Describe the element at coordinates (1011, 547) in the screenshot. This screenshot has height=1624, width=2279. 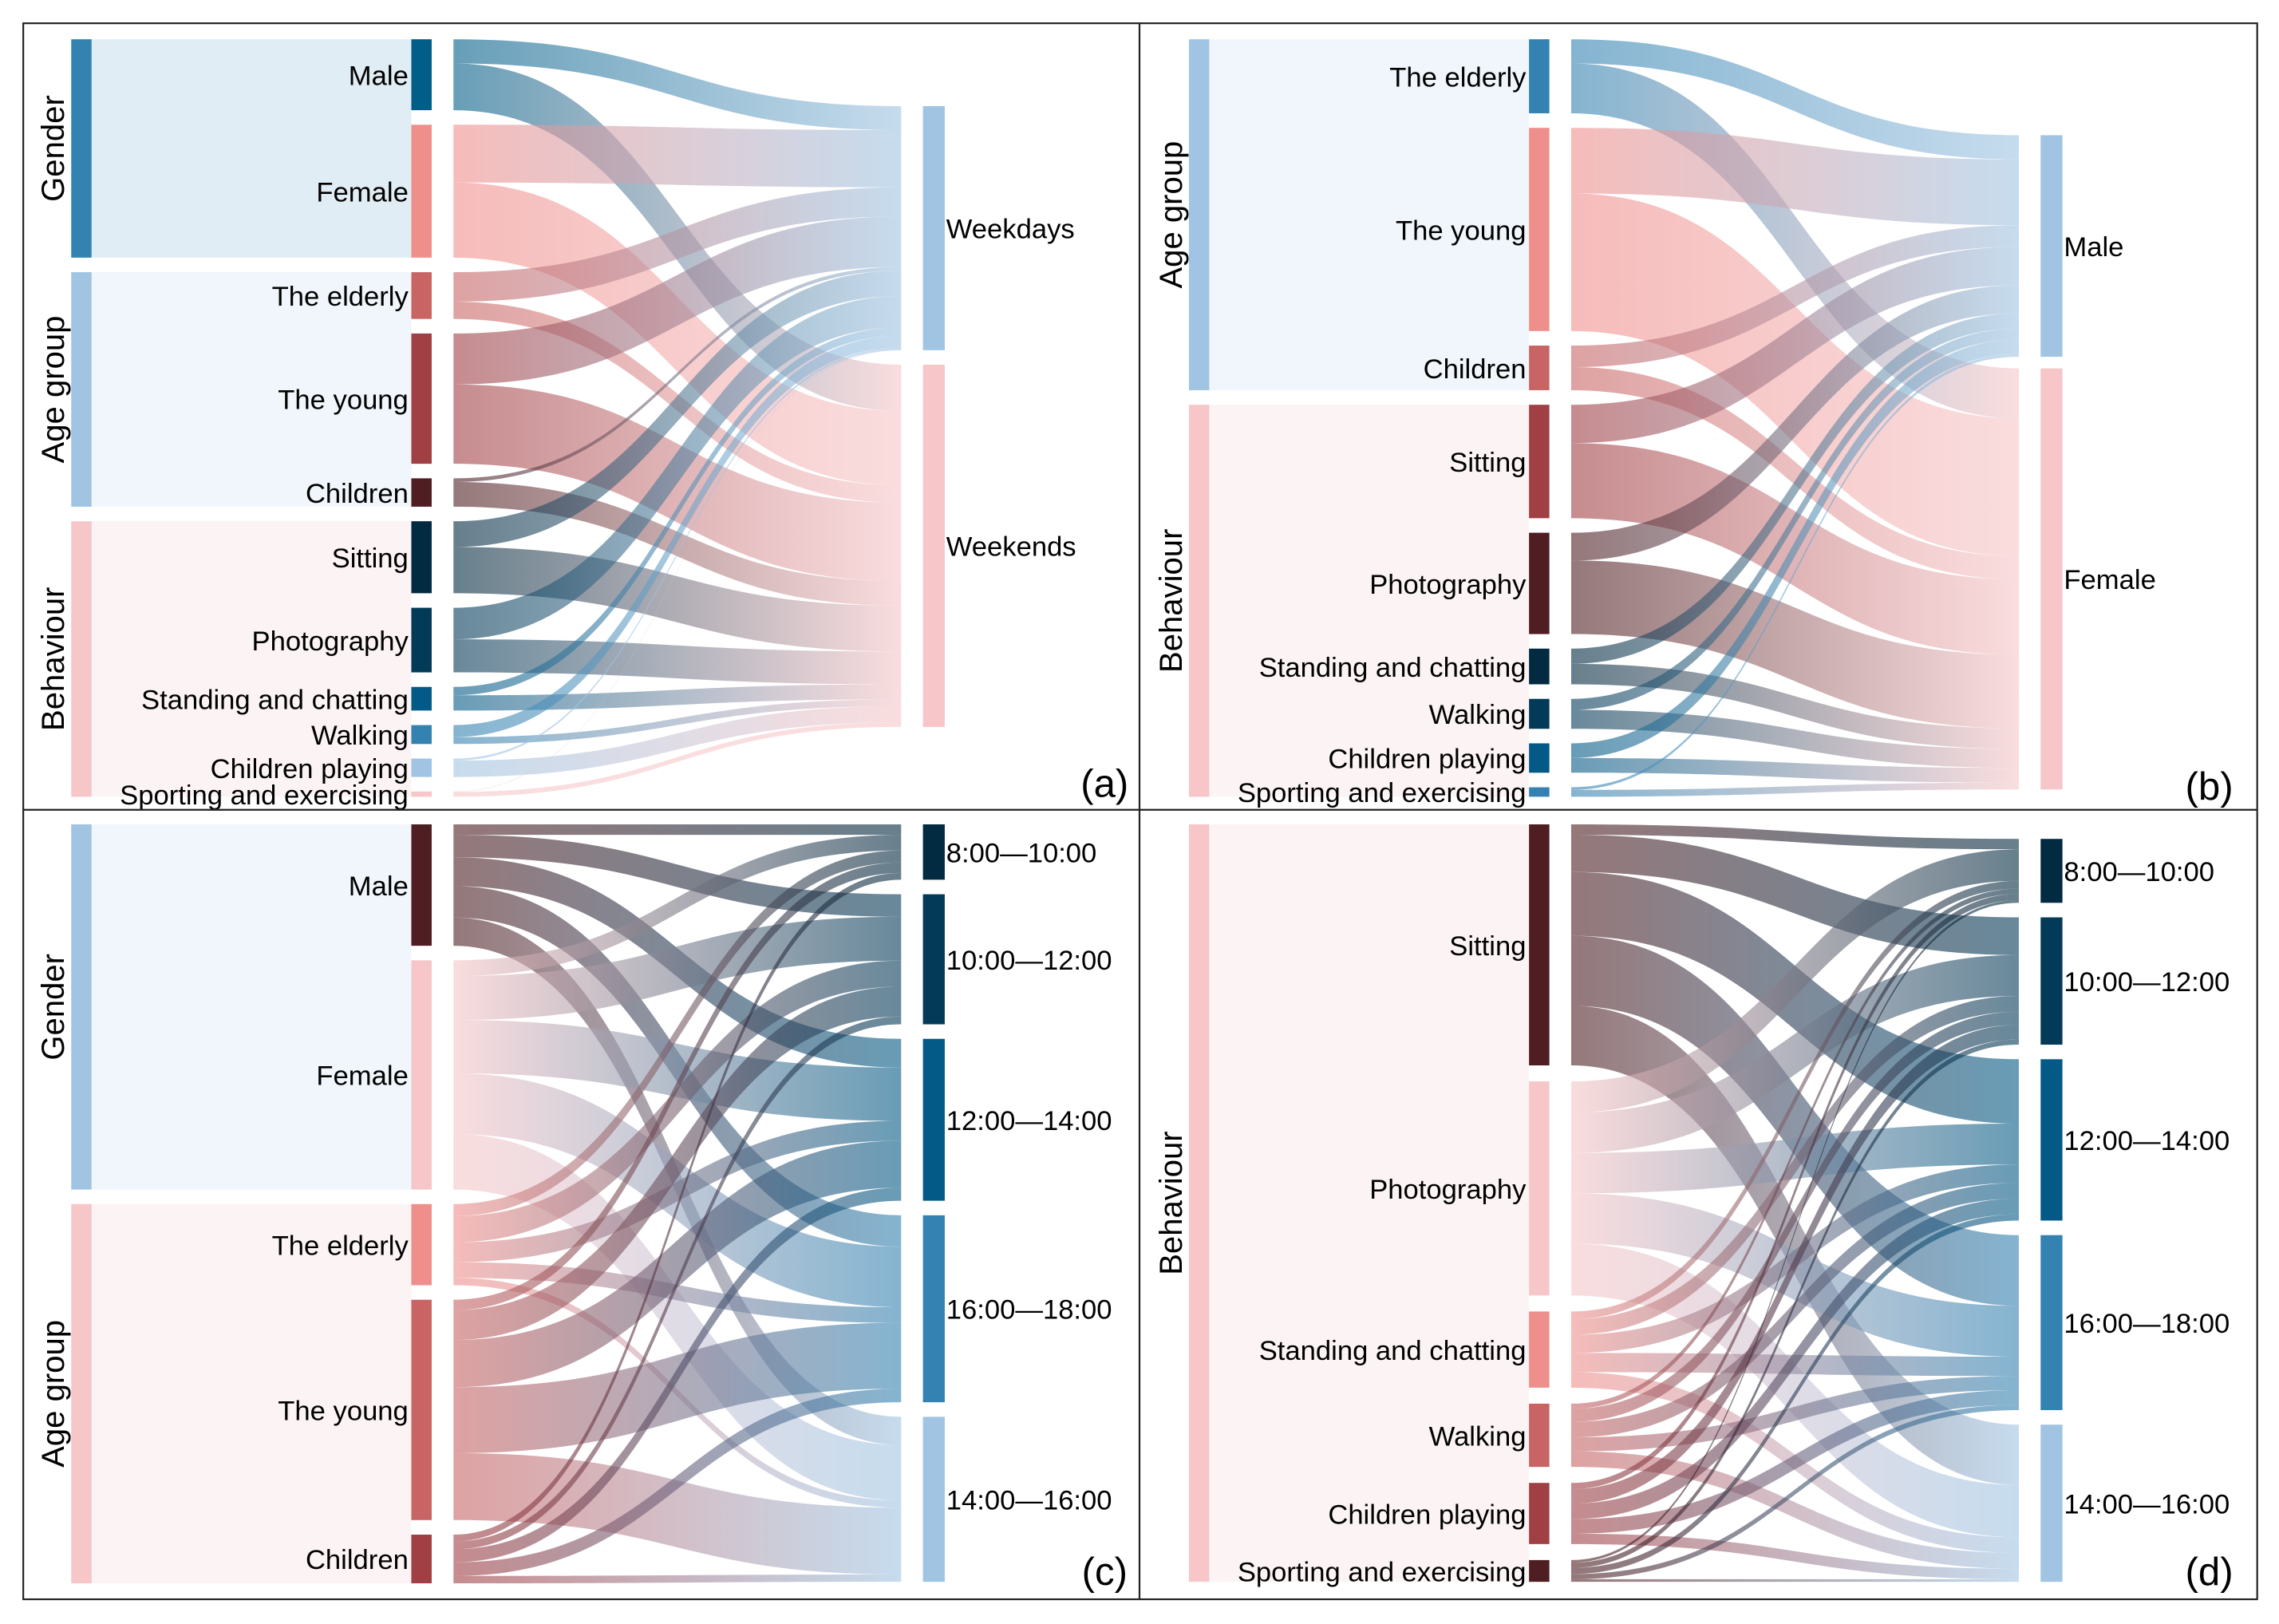
I see `target-node-label: Weekends` at that location.